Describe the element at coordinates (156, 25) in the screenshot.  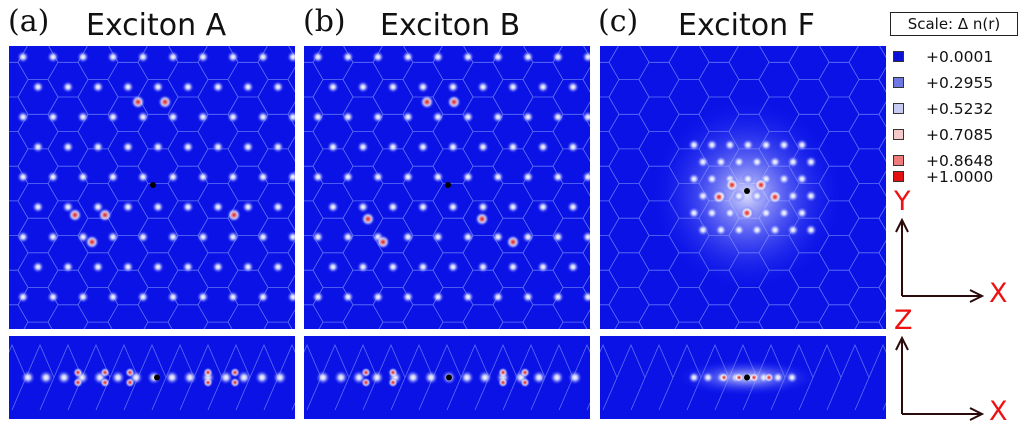
I see `panel-a-title: Exciton A` at that location.